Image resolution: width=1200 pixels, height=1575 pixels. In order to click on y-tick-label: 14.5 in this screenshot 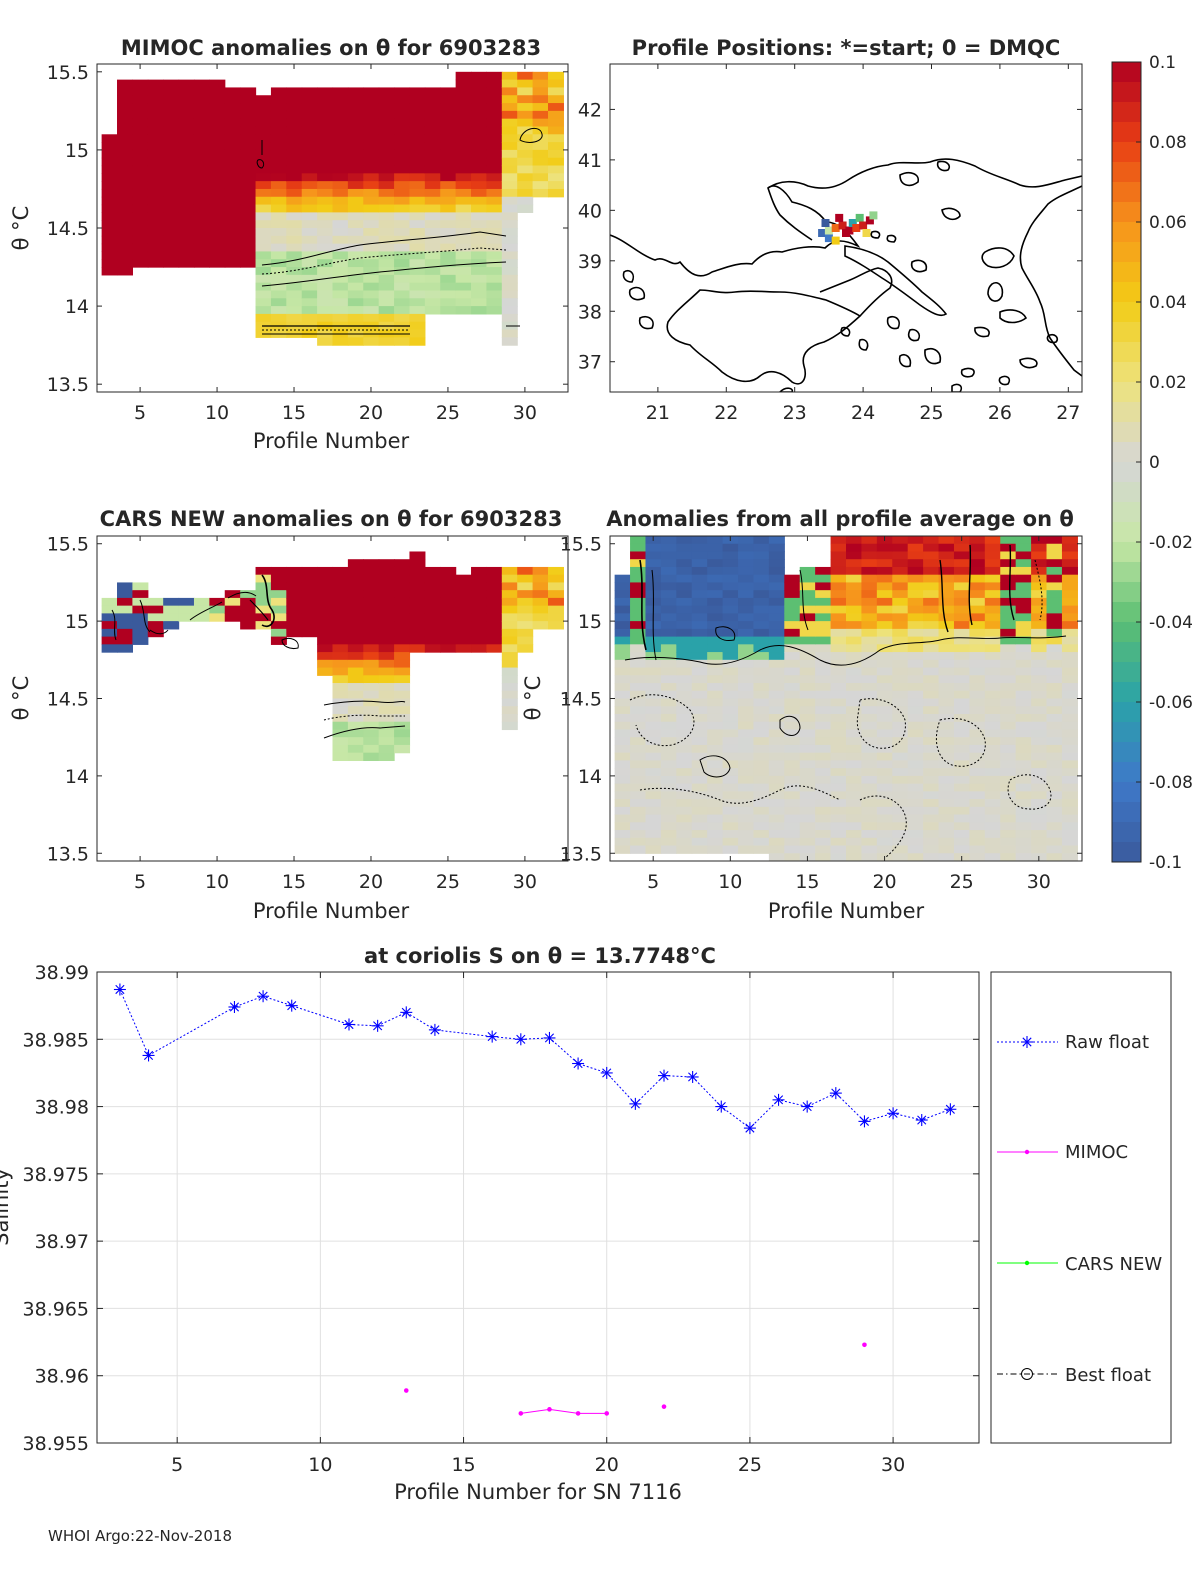, I will do `click(581, 700)`.